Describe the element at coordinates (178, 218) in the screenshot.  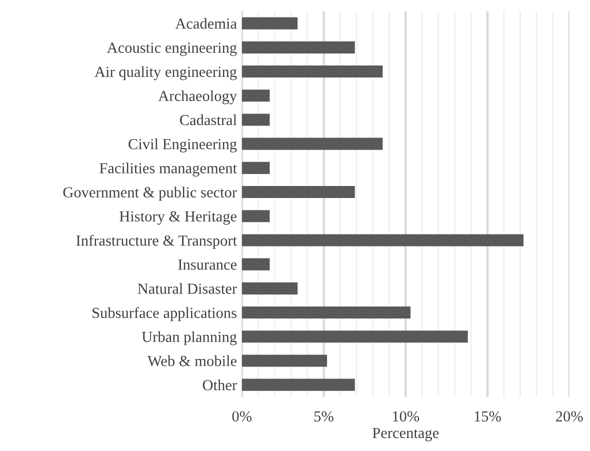
I see `y-tick-label: History & Heritage` at that location.